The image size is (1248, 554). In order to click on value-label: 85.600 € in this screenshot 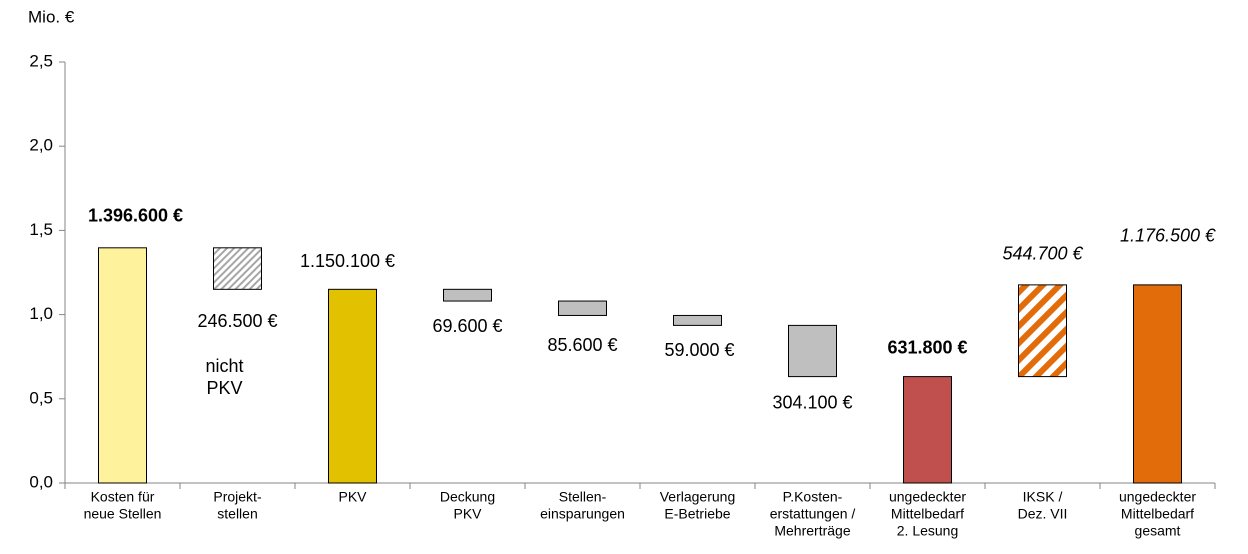, I will do `click(582, 345)`.